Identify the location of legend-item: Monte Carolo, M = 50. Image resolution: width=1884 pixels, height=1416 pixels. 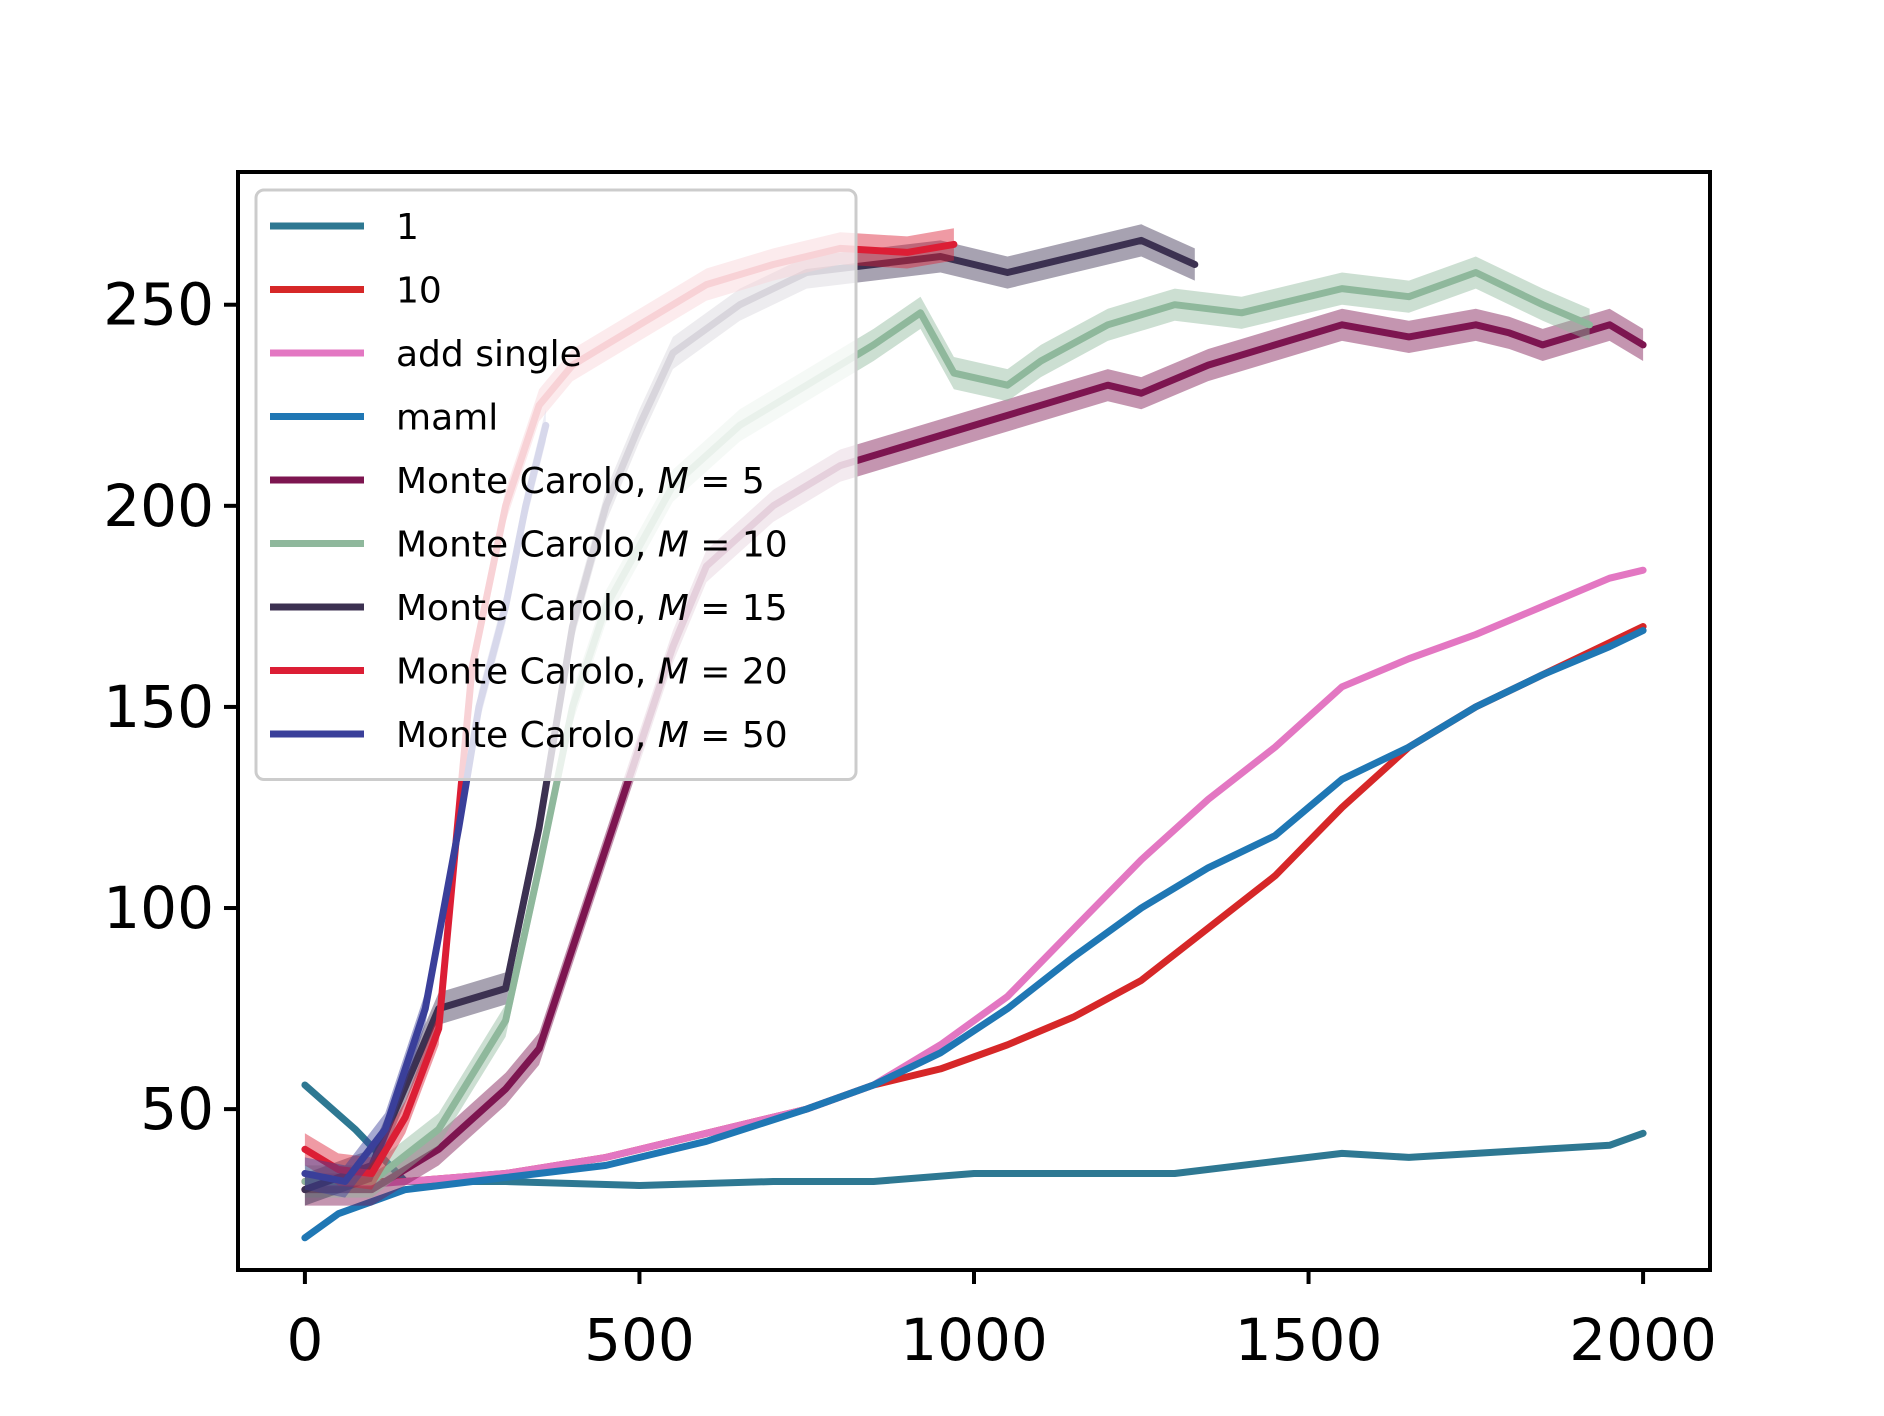
(529, 735).